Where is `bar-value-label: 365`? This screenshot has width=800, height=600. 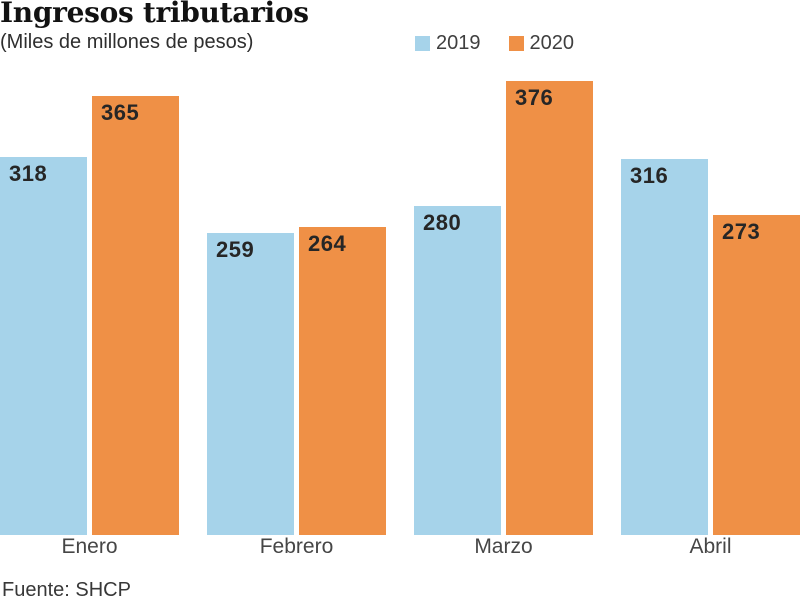 bar-value-label: 365 is located at coordinates (120, 112).